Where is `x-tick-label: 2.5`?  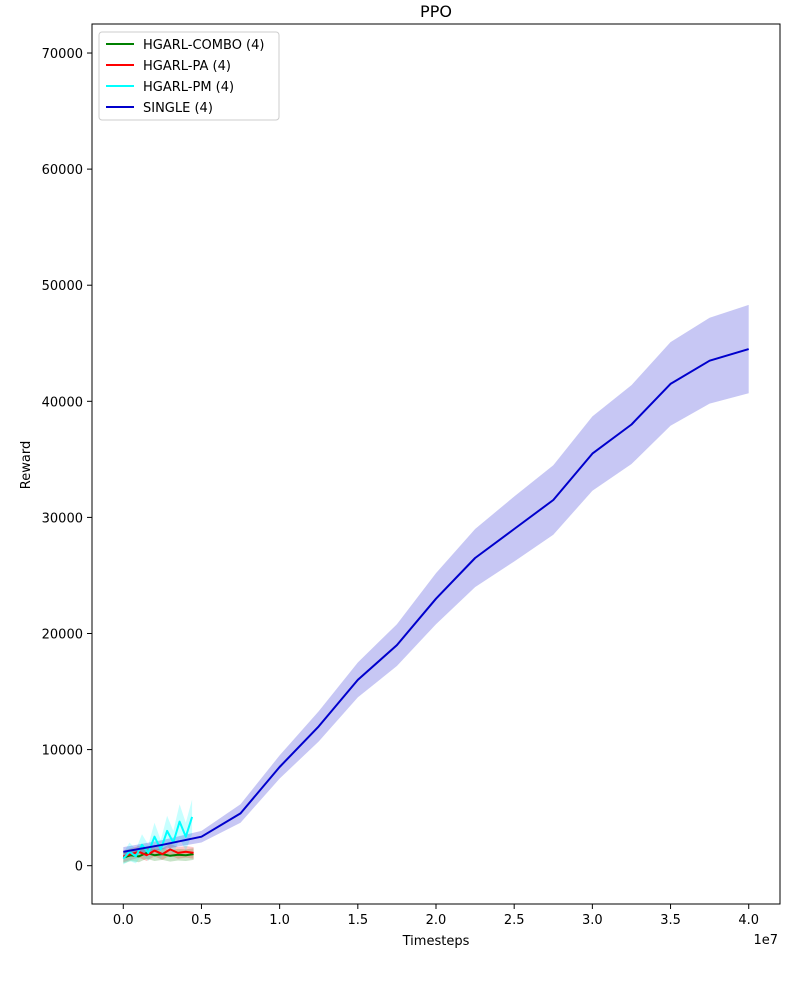 x-tick-label: 2.5 is located at coordinates (514, 920).